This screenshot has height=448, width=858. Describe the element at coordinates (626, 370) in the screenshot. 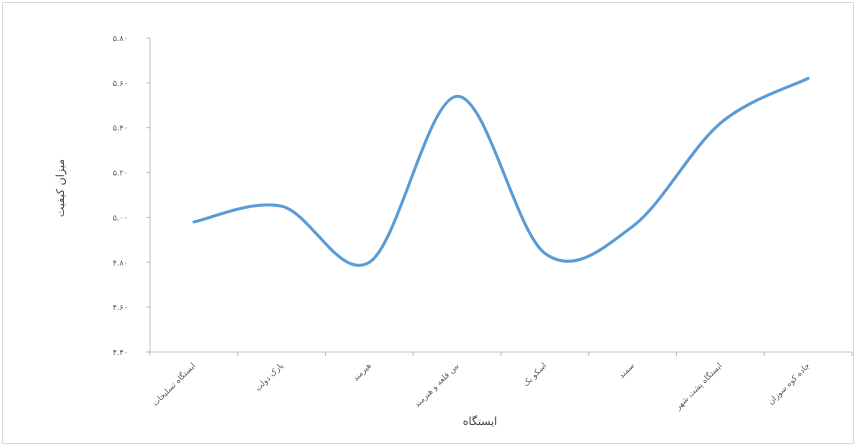

I see `x-category-label: سمند` at that location.